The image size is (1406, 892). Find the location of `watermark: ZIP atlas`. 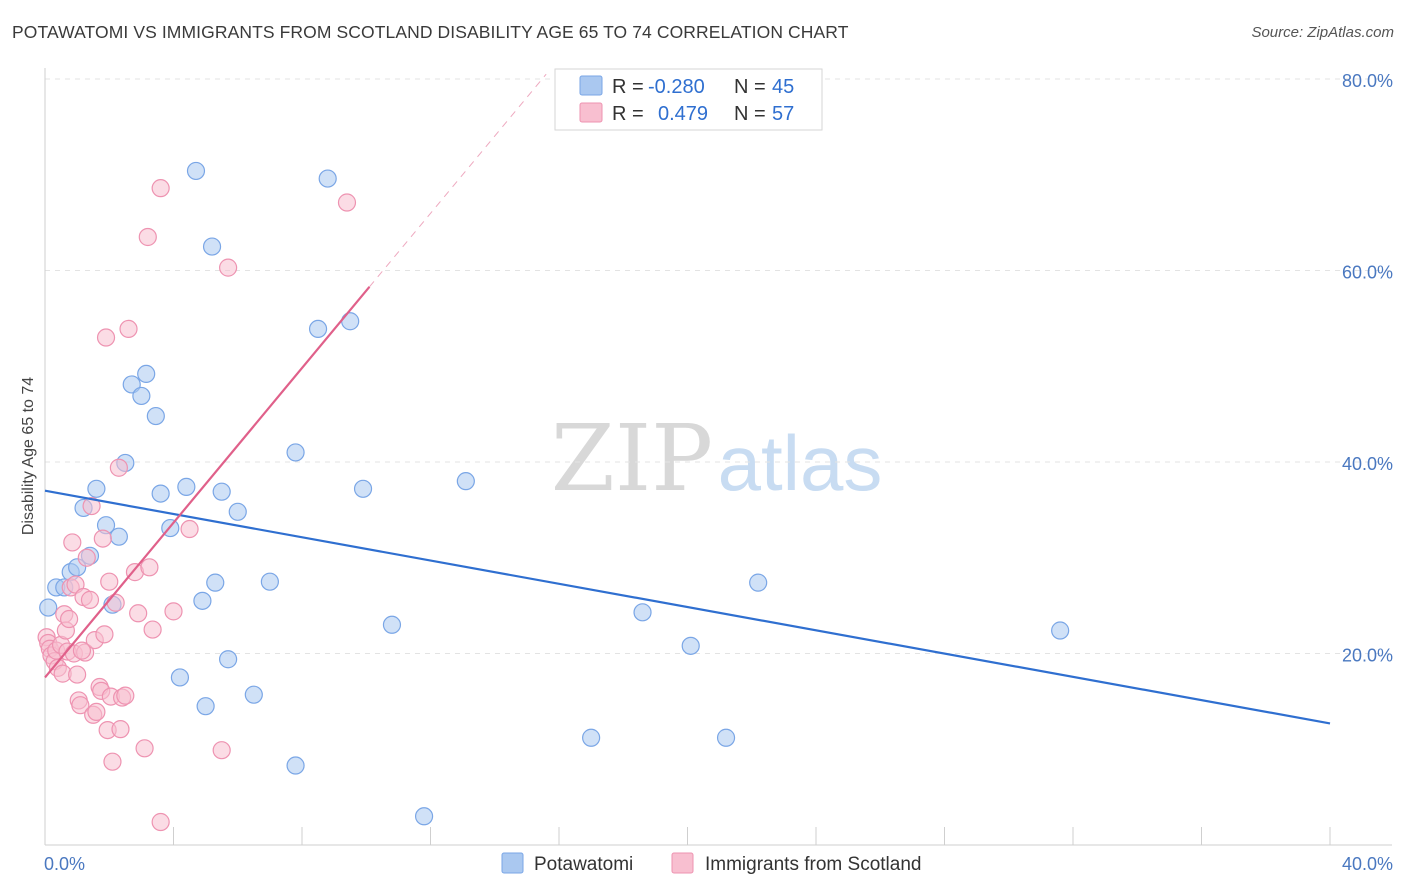

watermark: ZIP atlas is located at coordinates (716, 458).